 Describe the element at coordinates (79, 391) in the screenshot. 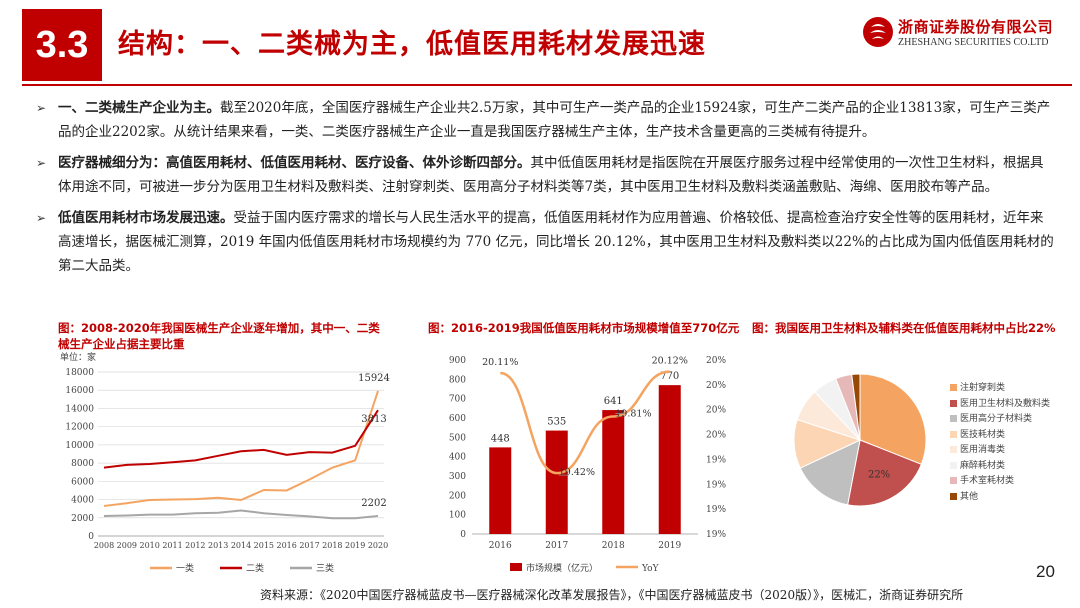

I see `chart1-y-tick-label: 16000` at that location.